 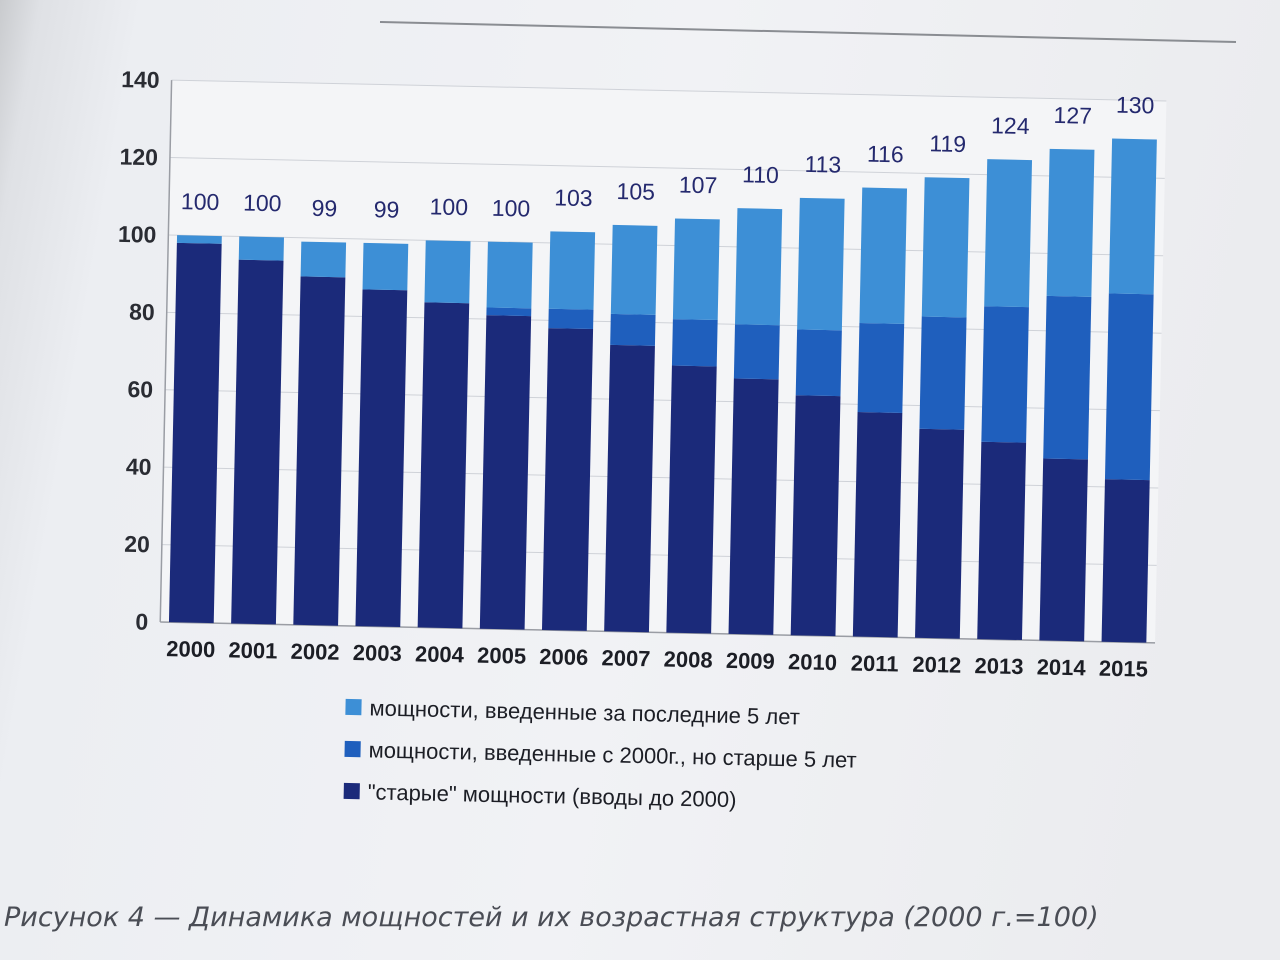 What do you see at coordinates (573, 197) in the screenshot?
I see `data-label: 103` at bounding box center [573, 197].